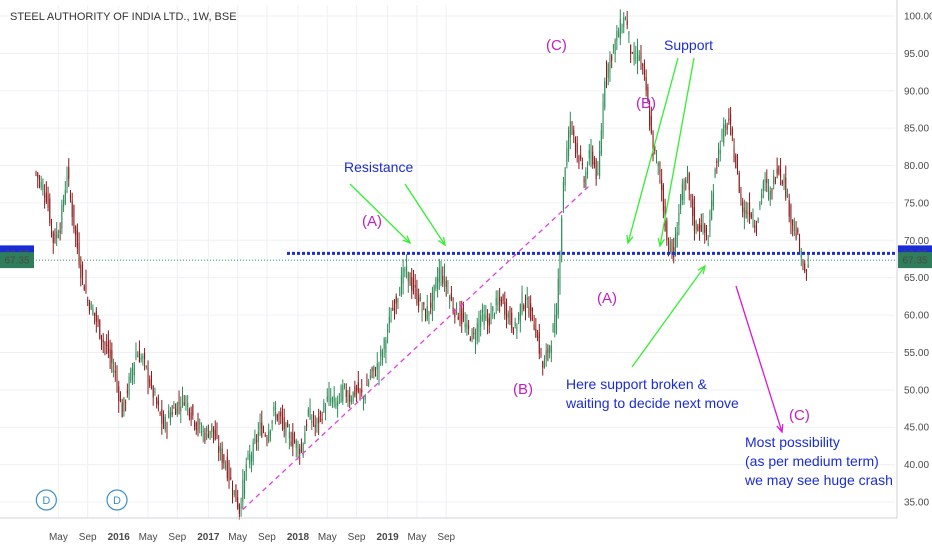  Describe the element at coordinates (208, 537) in the screenshot. I see `x-tick-label: 2017` at that location.